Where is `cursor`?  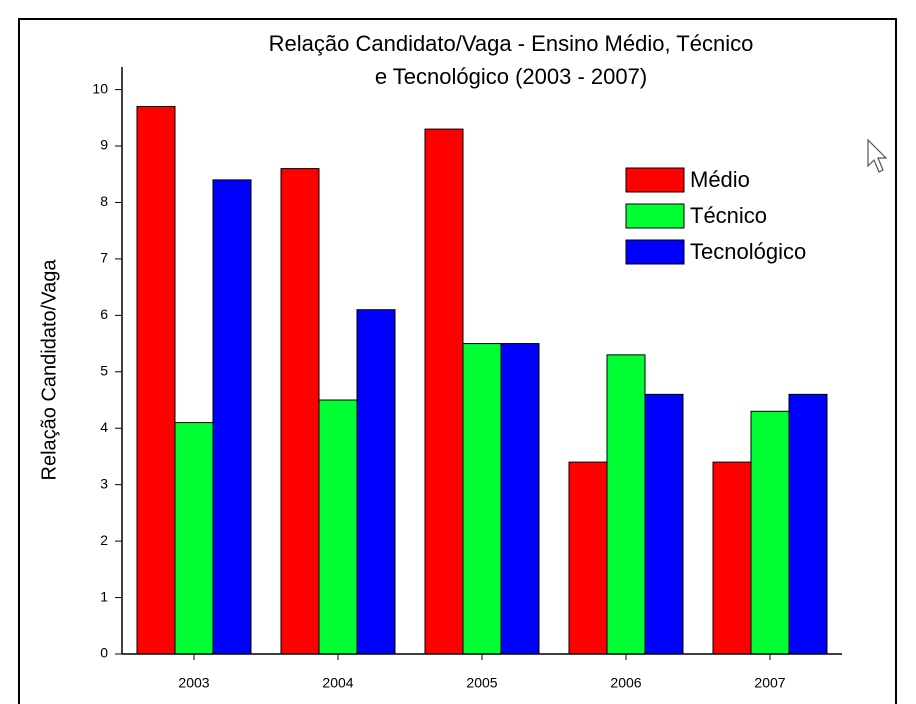
cursor is located at coordinates (877, 155).